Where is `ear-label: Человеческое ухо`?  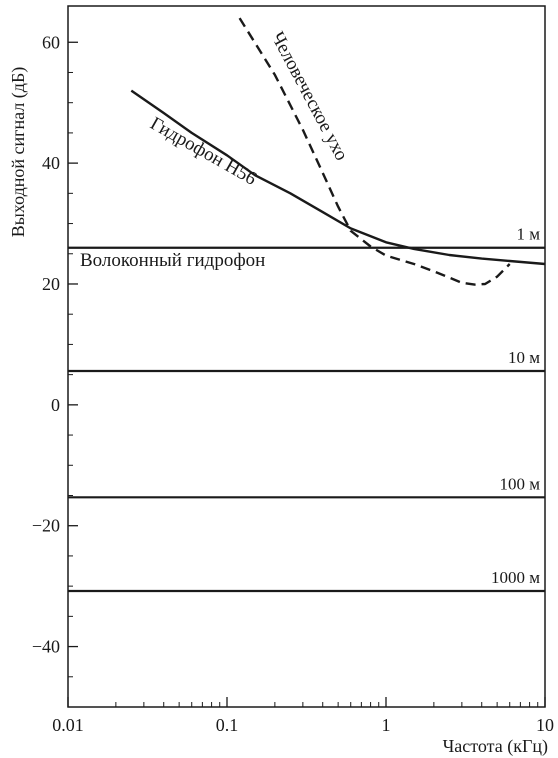
ear-label: Человеческое ухо is located at coordinates (309, 96).